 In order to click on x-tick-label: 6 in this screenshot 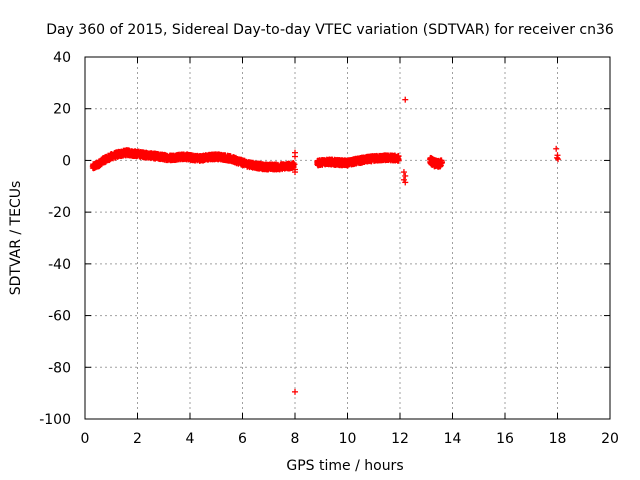, I will do `click(242, 439)`.